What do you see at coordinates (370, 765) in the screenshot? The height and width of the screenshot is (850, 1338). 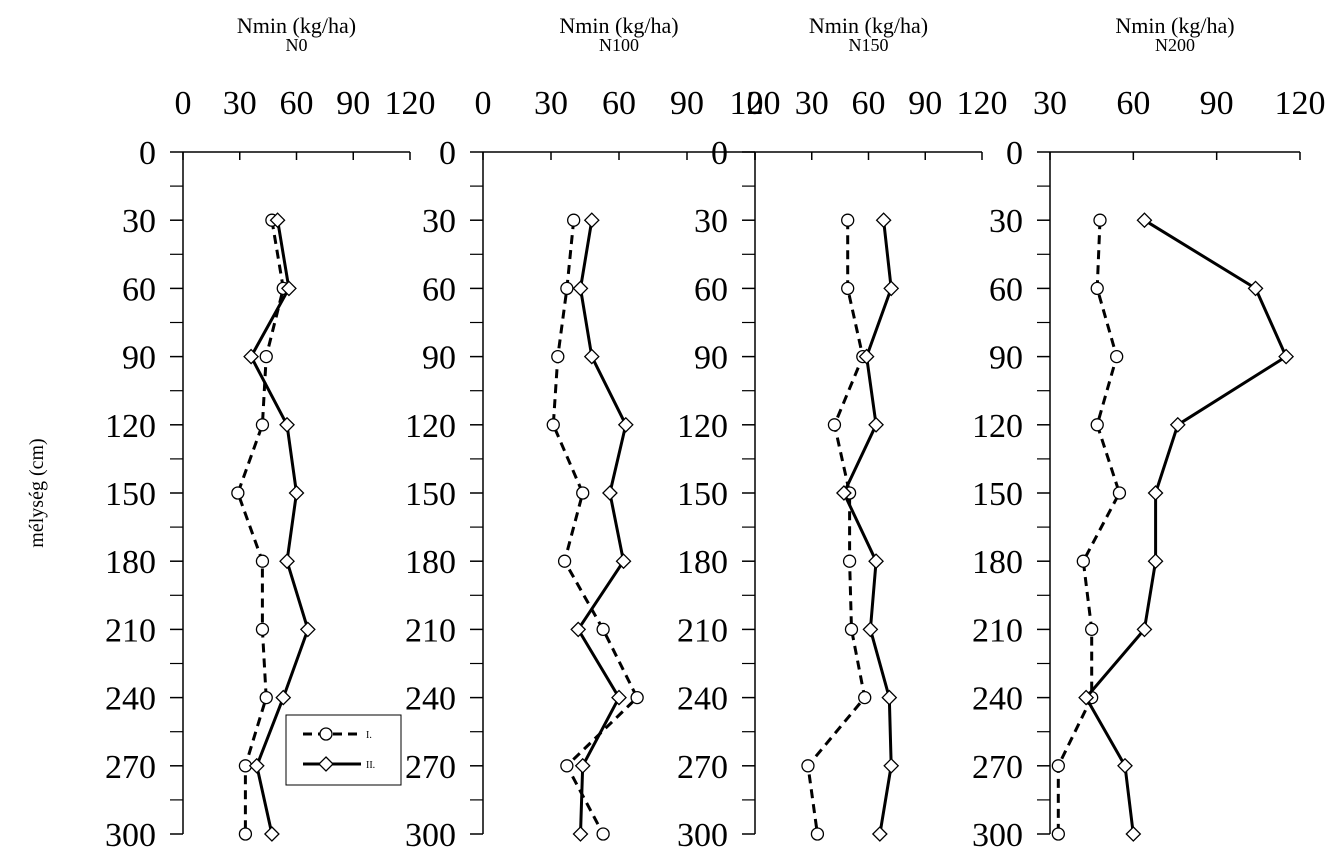 I see `legend-label-ii: II.` at bounding box center [370, 765].